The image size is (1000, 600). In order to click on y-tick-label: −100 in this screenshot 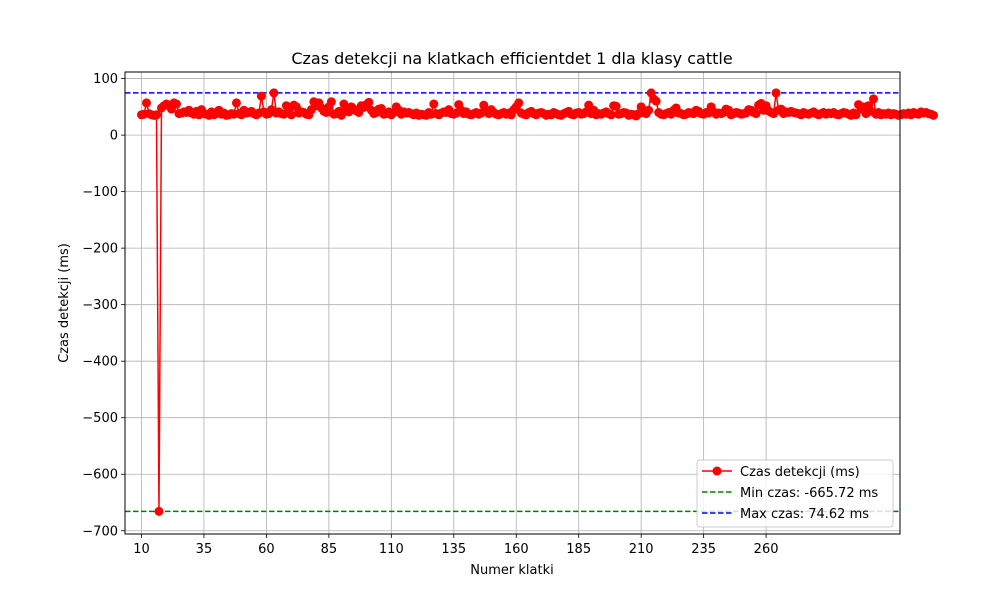, I will do `click(100, 192)`.